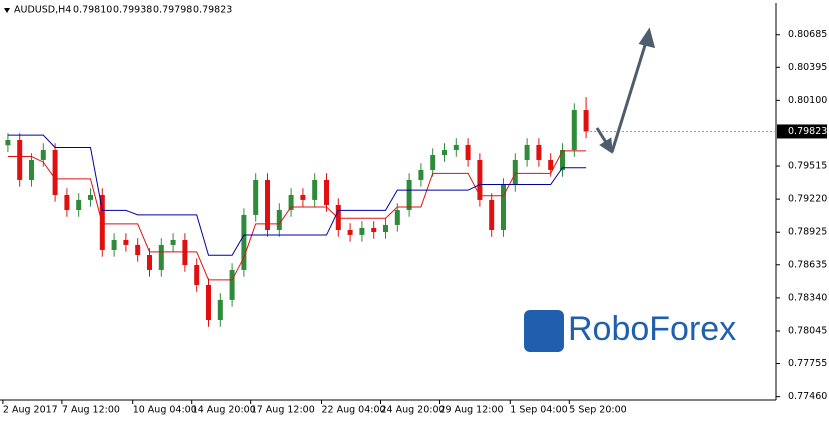 This screenshot has height=421, width=829. Describe the element at coordinates (652, 329) in the screenshot. I see `logo-text: RoboForex` at that location.